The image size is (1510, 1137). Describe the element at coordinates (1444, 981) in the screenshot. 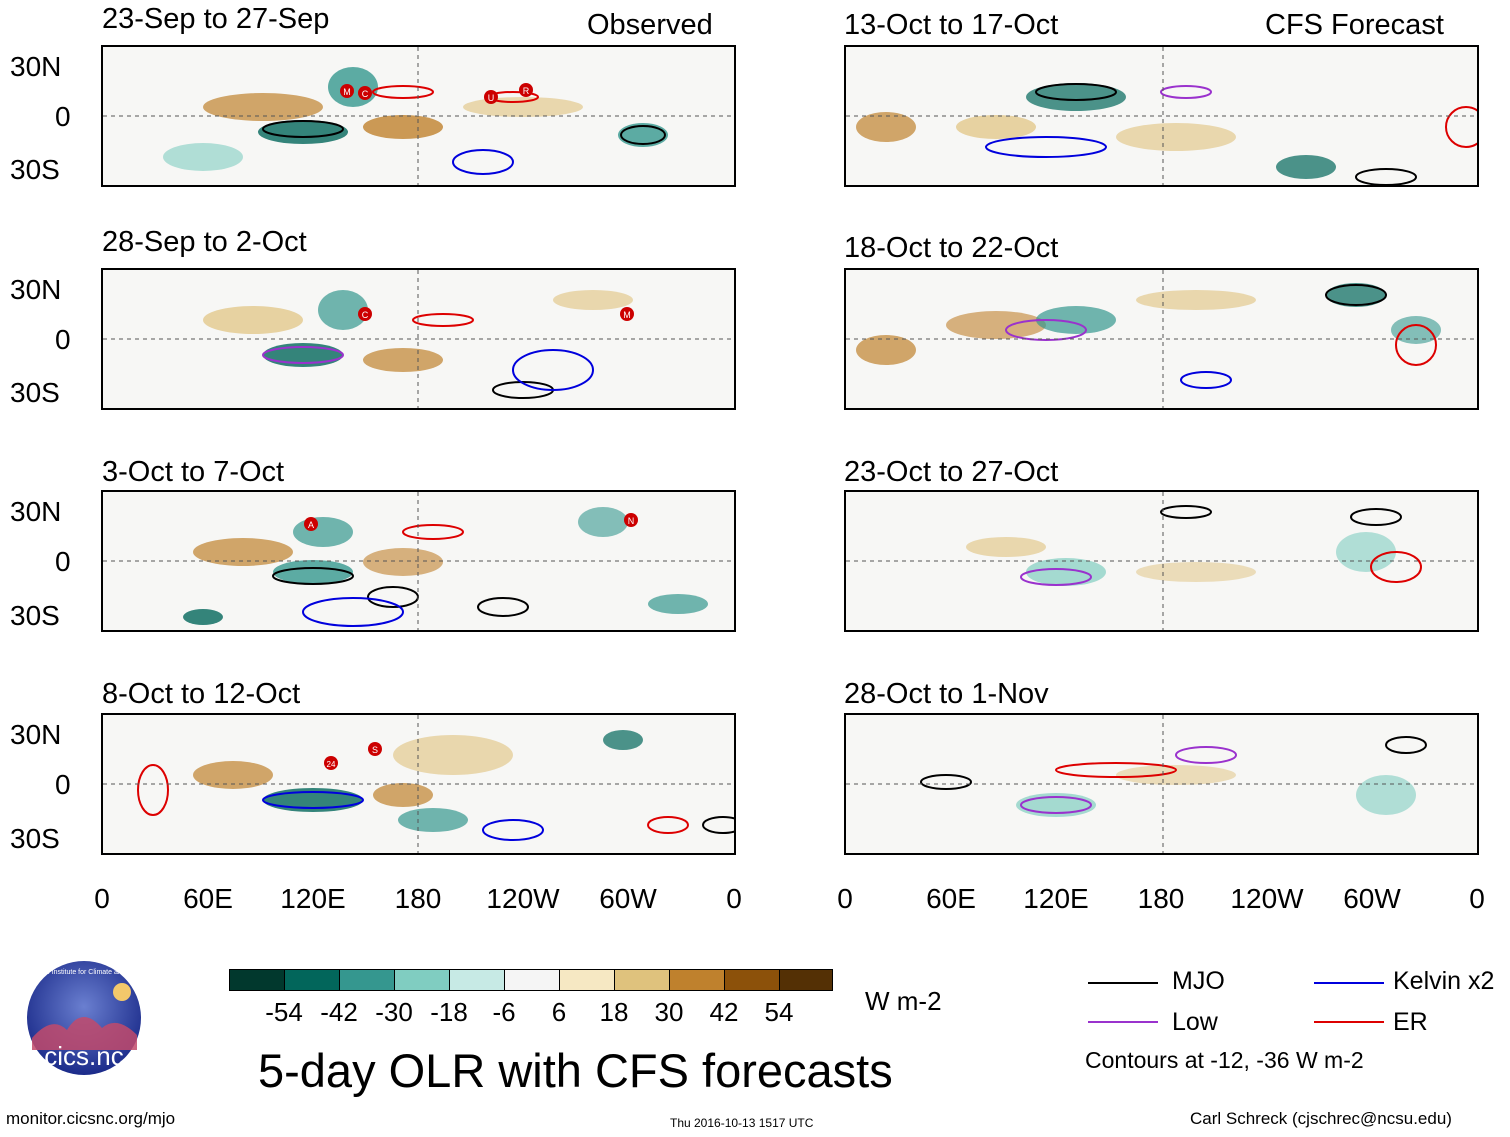

I see `legend-label-kelvin: Kelvin x2` at that location.